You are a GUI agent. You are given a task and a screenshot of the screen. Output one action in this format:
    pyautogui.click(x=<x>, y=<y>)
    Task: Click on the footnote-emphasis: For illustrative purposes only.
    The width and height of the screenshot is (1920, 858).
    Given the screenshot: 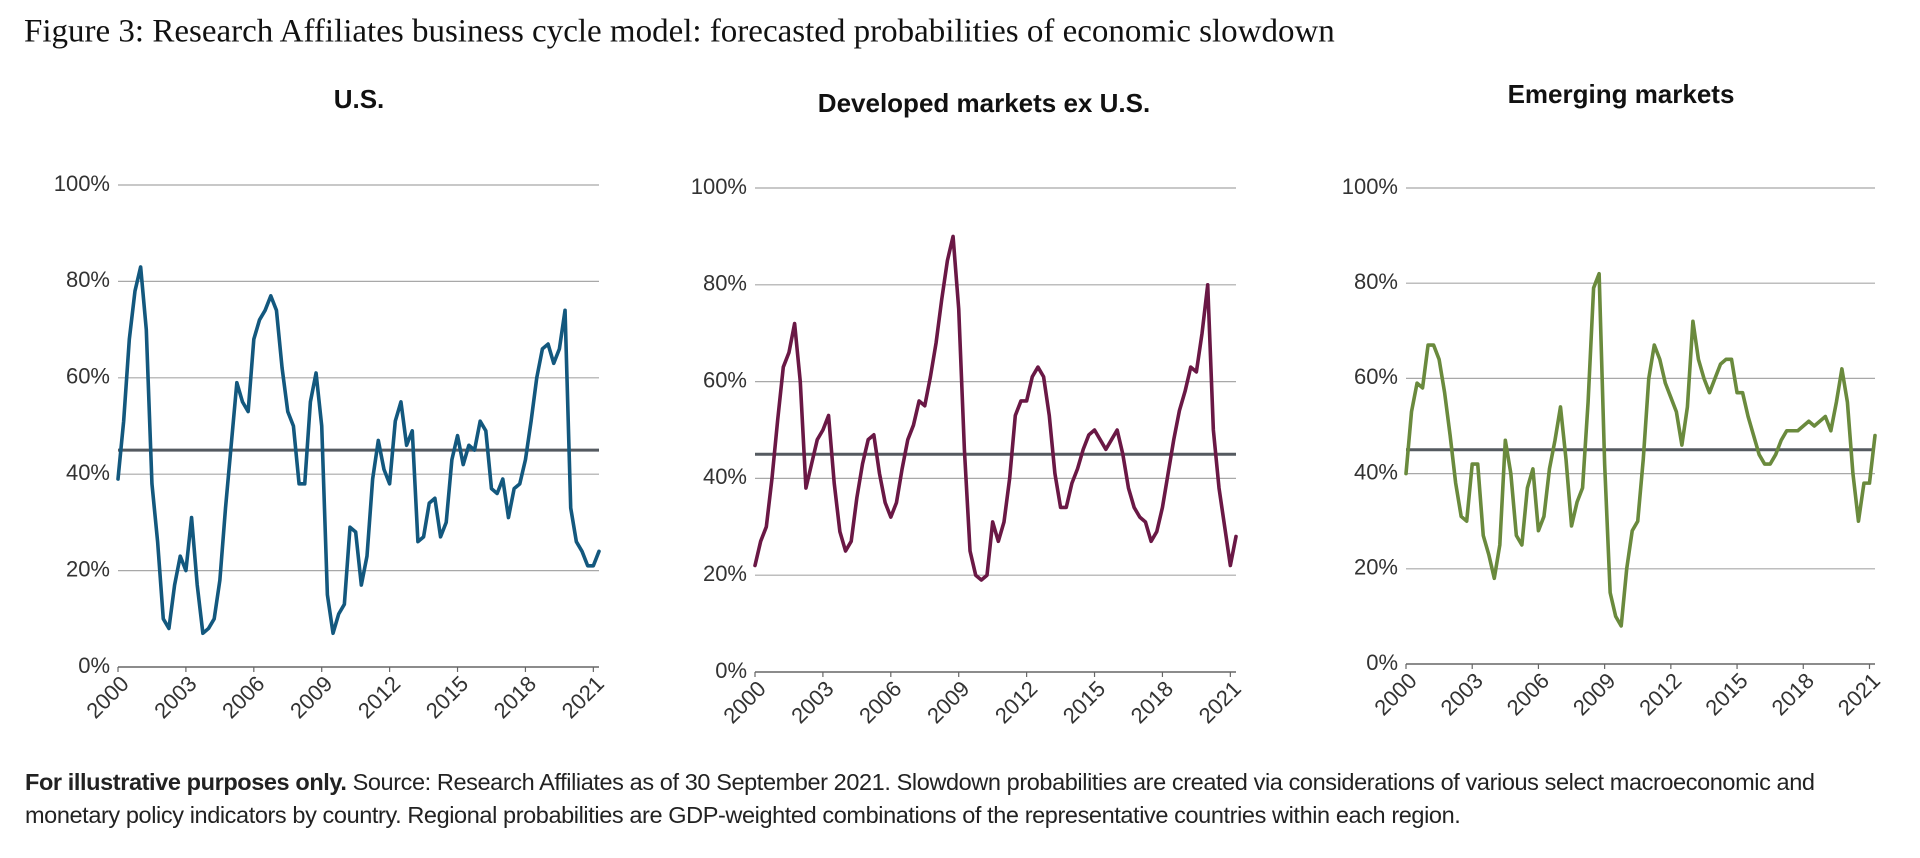 What is the action you would take?
    pyautogui.click(x=186, y=782)
    